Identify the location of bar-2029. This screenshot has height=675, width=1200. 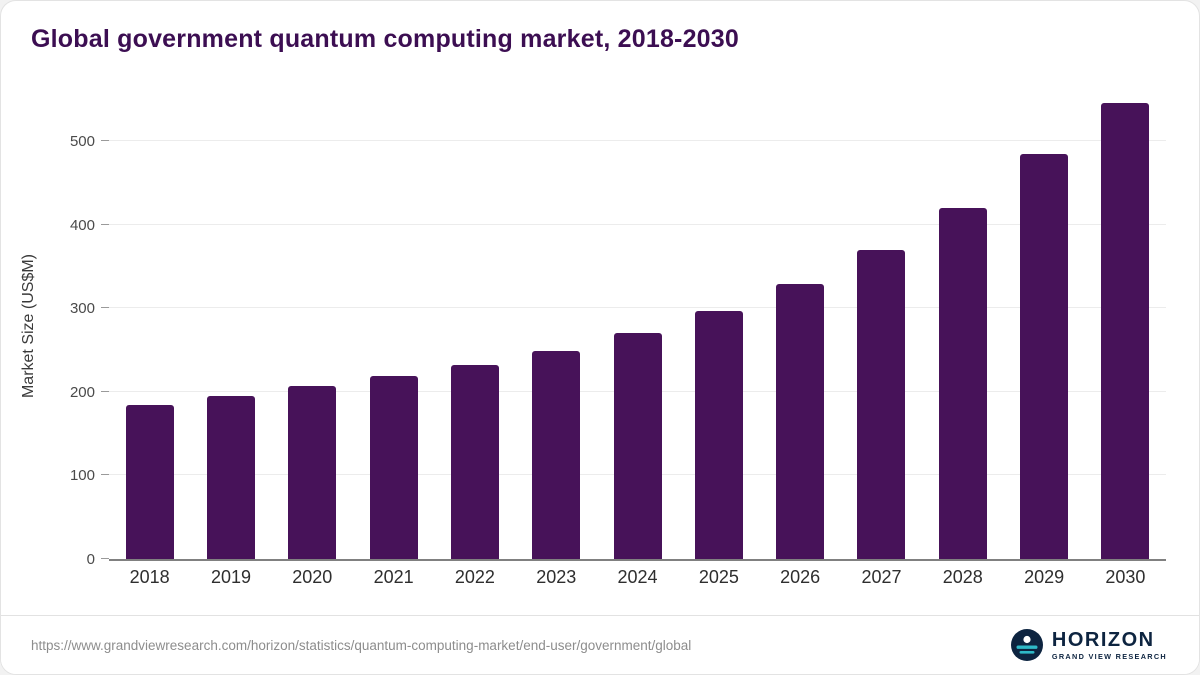
(1044, 356).